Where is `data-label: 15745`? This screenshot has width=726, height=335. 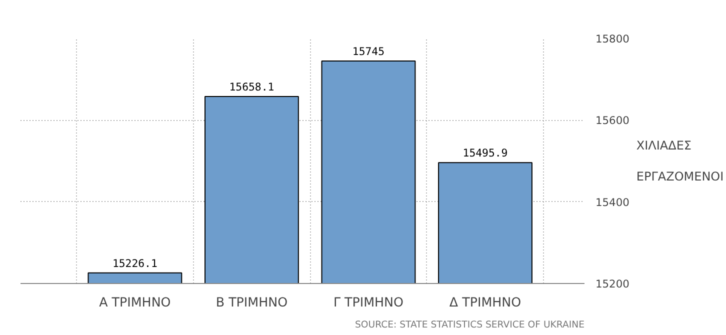 data-label: 15745 is located at coordinates (368, 51).